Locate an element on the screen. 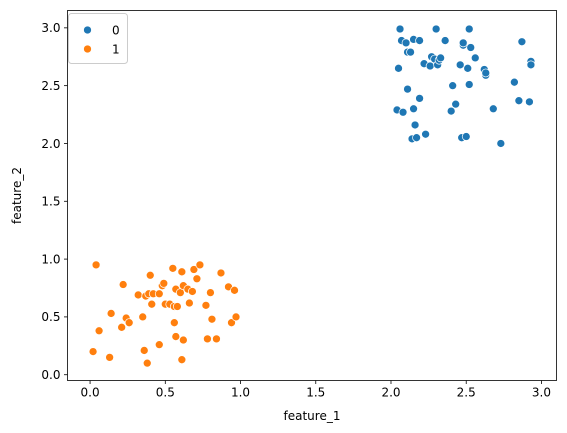 The image size is (567, 433). y-tick-label: 1.0 is located at coordinates (50, 259).